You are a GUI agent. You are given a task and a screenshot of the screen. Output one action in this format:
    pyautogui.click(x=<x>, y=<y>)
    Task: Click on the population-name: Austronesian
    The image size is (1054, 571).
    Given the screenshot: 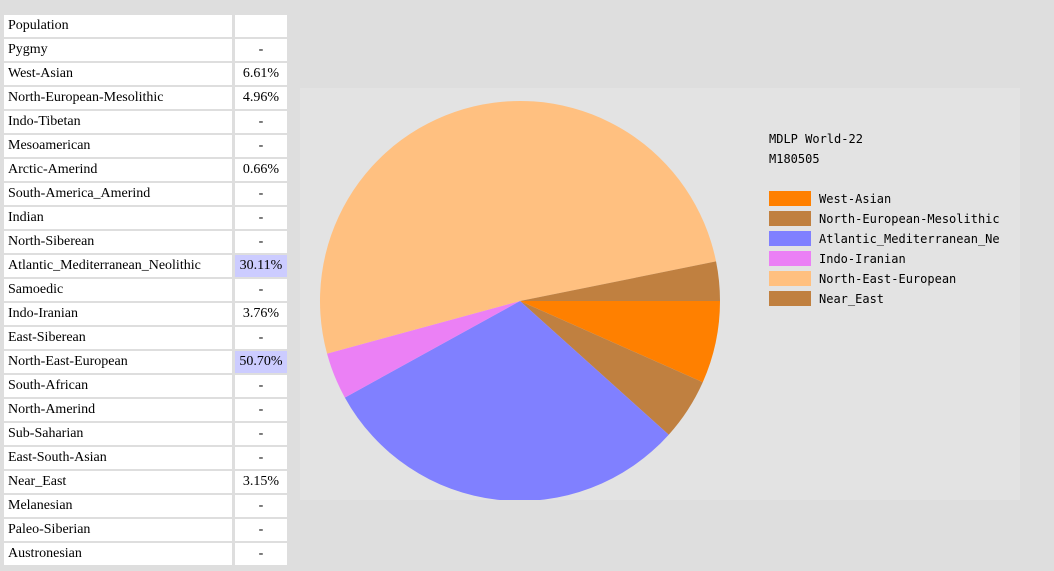 What is the action you would take?
    pyautogui.click(x=119, y=555)
    